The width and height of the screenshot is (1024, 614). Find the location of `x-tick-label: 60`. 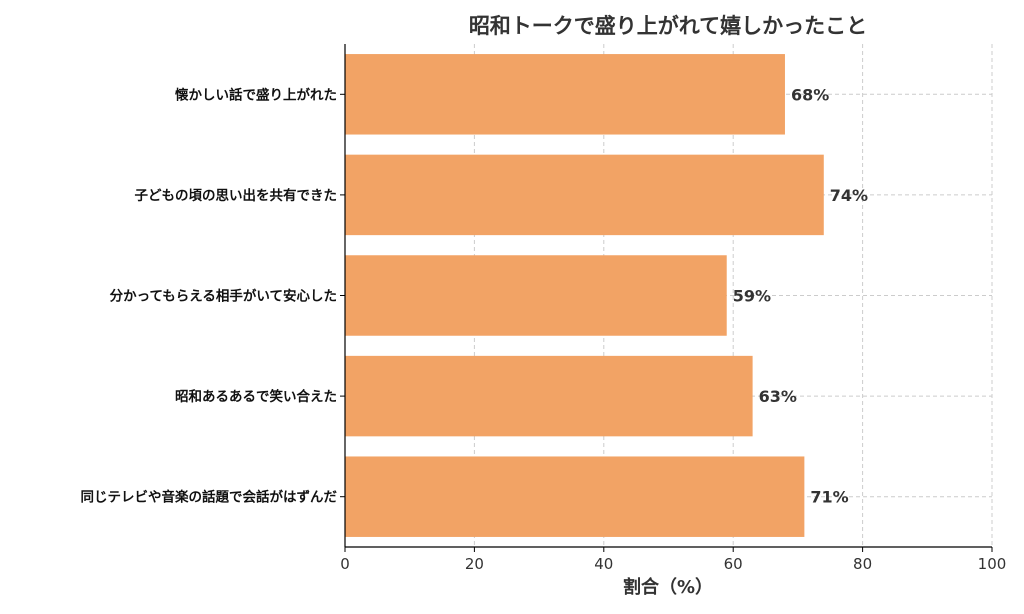

x-tick-label: 60 is located at coordinates (733, 564).